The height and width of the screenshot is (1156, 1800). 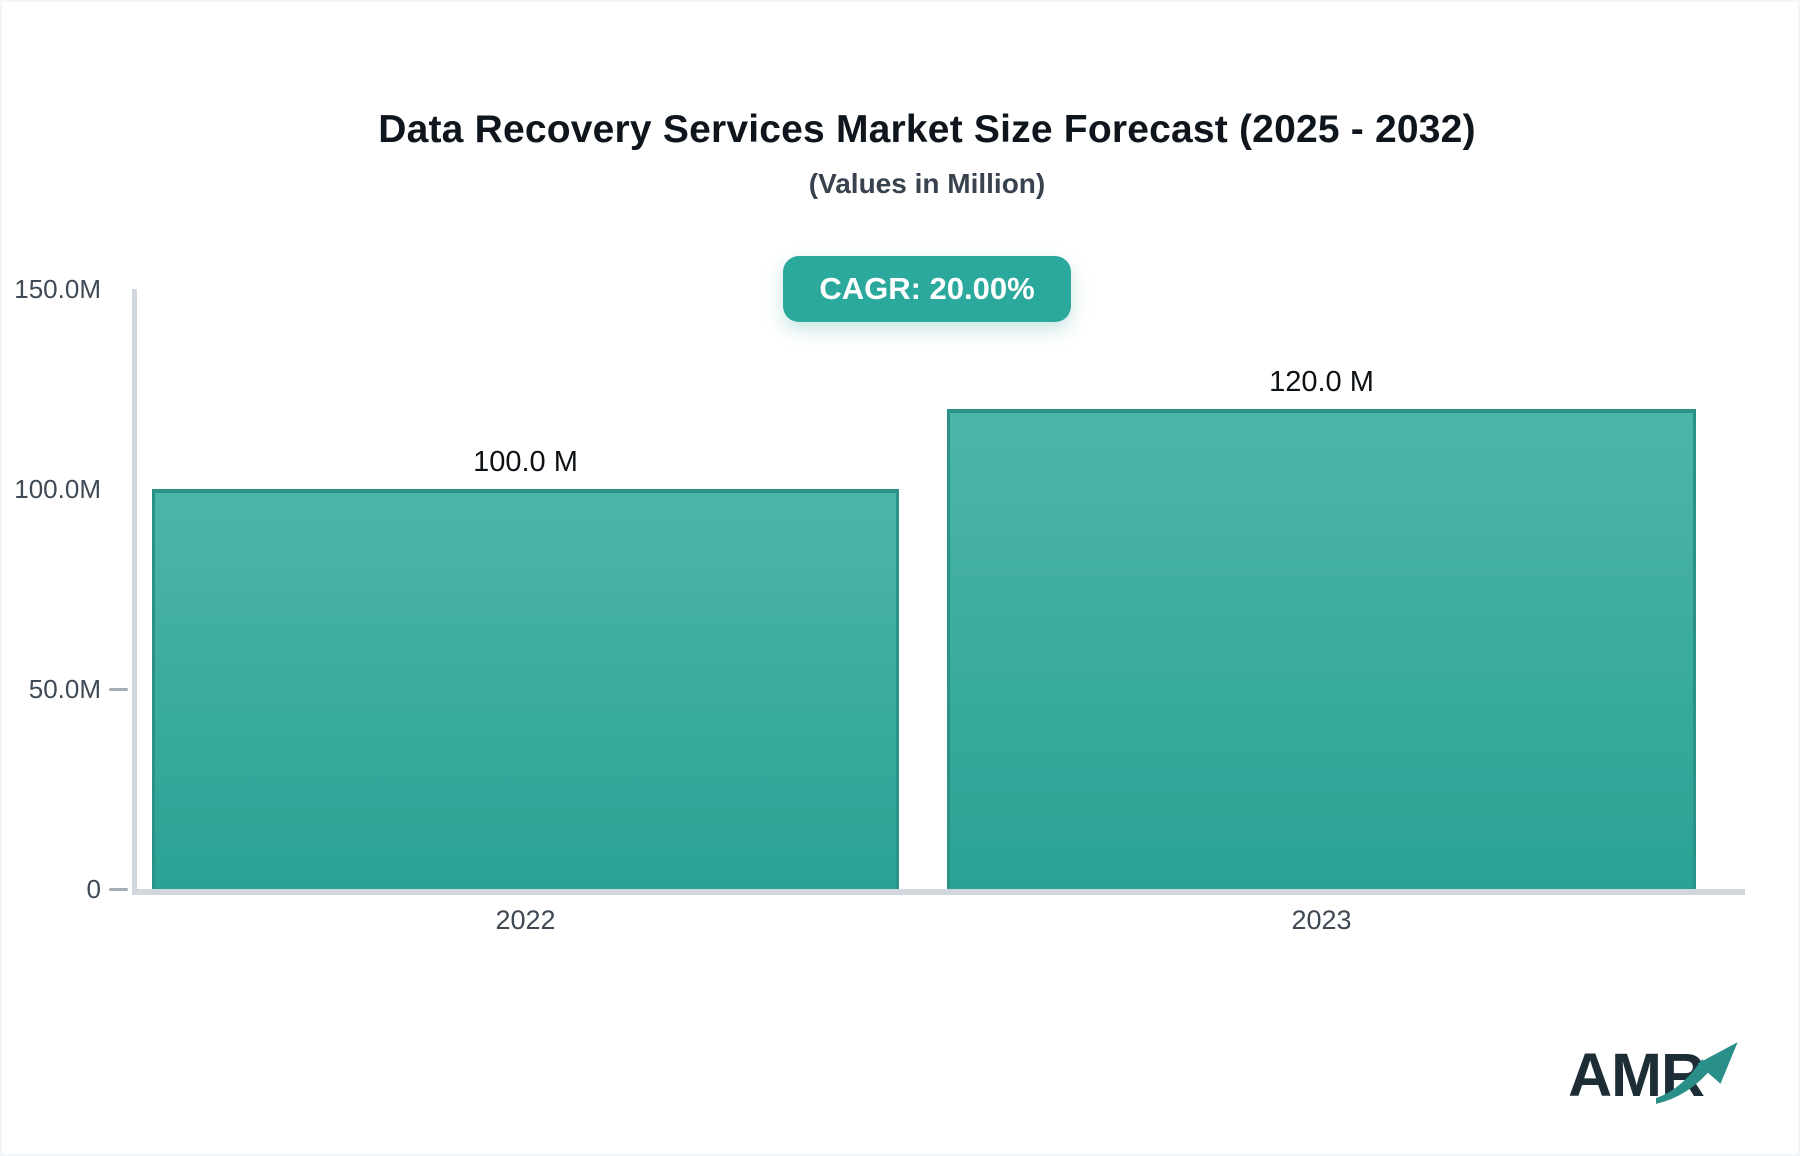 What do you see at coordinates (1697, 1073) in the screenshot?
I see `growth-arrow-icon` at bounding box center [1697, 1073].